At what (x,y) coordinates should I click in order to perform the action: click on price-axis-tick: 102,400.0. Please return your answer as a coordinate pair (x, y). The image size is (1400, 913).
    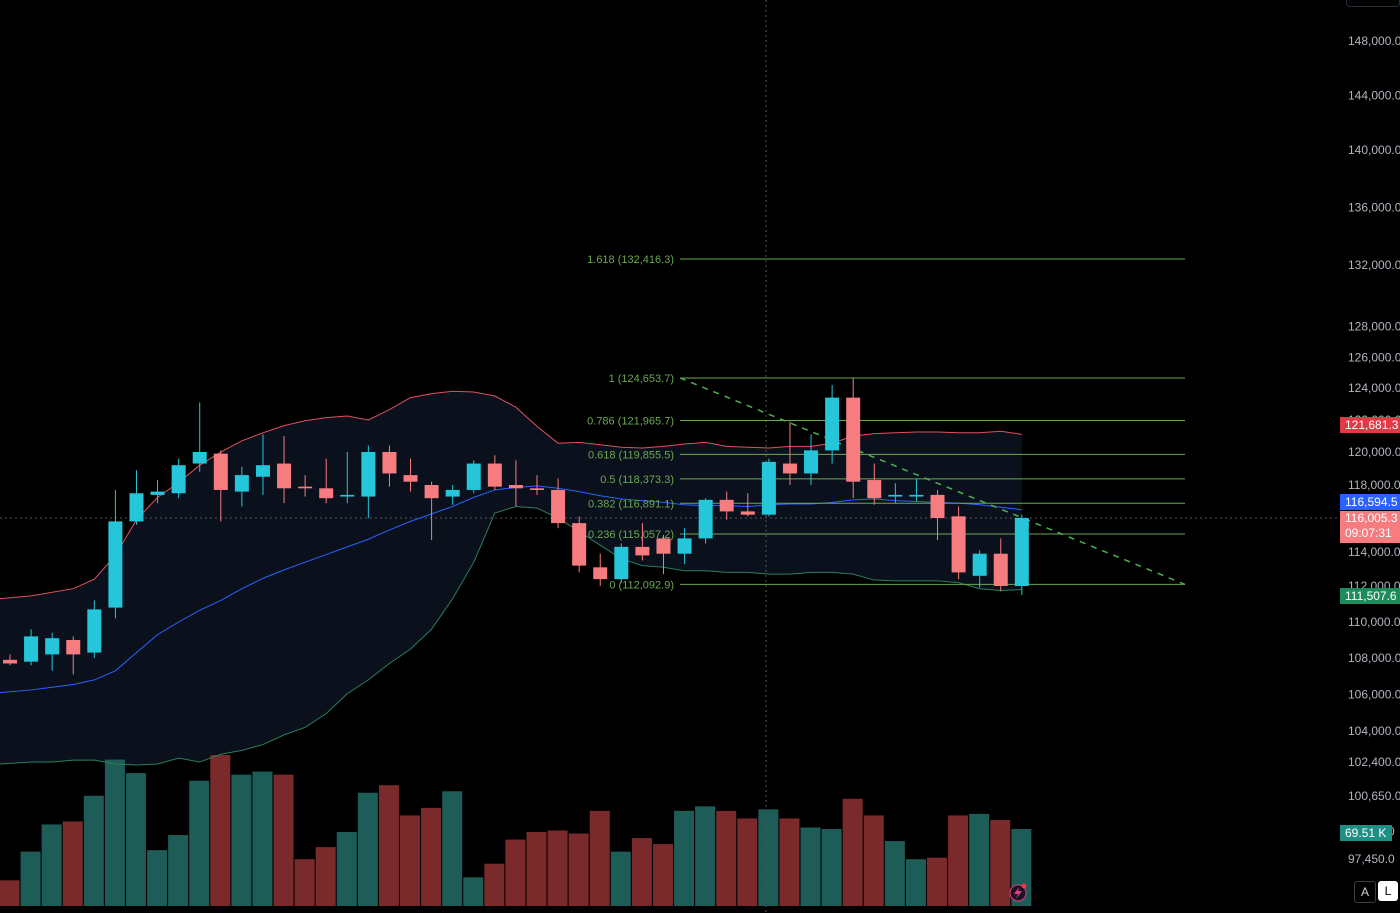
    Looking at the image, I should click on (1374, 762).